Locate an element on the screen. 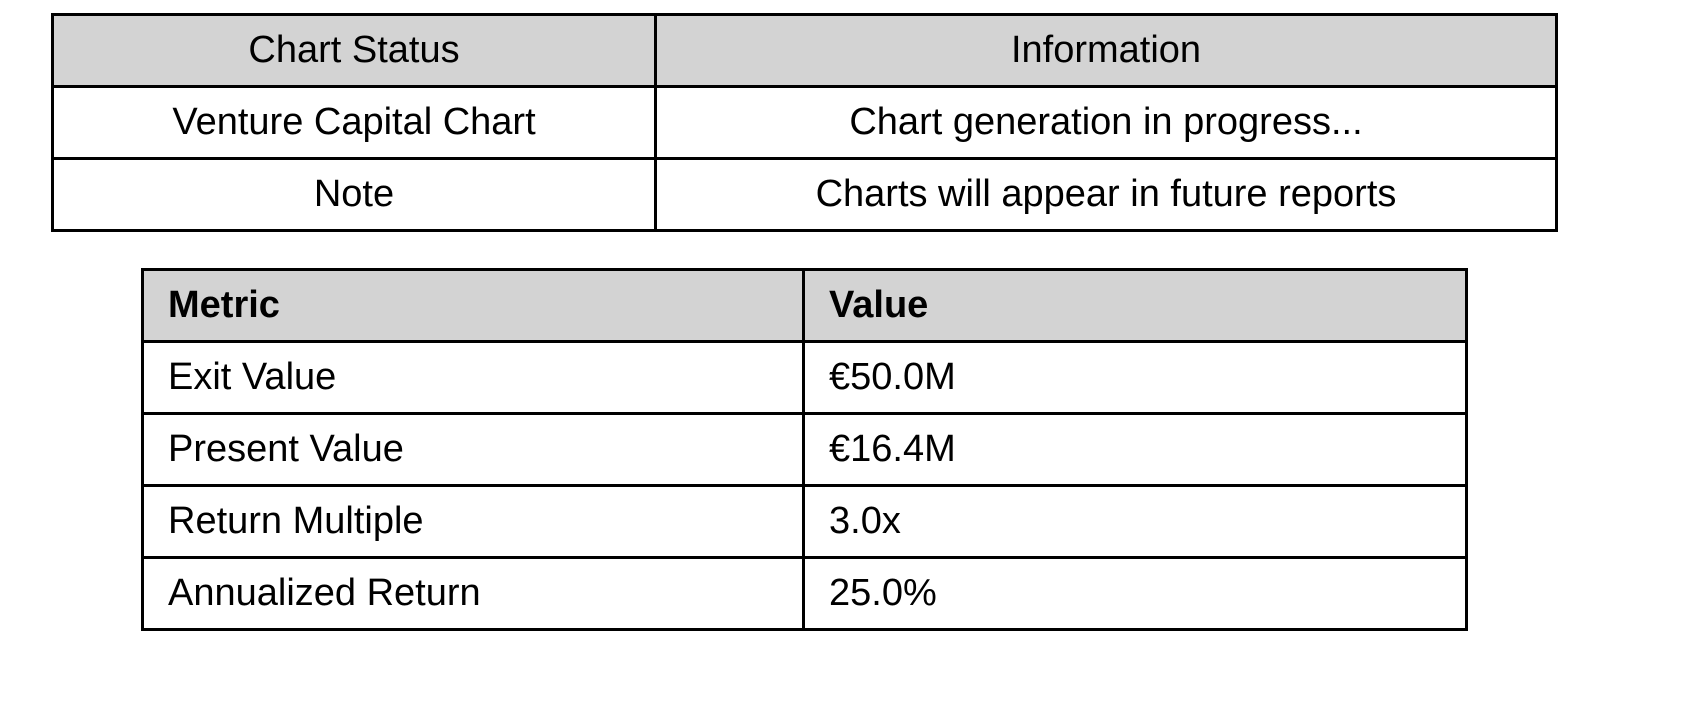  metric-cell: Exit Value is located at coordinates (473, 377).